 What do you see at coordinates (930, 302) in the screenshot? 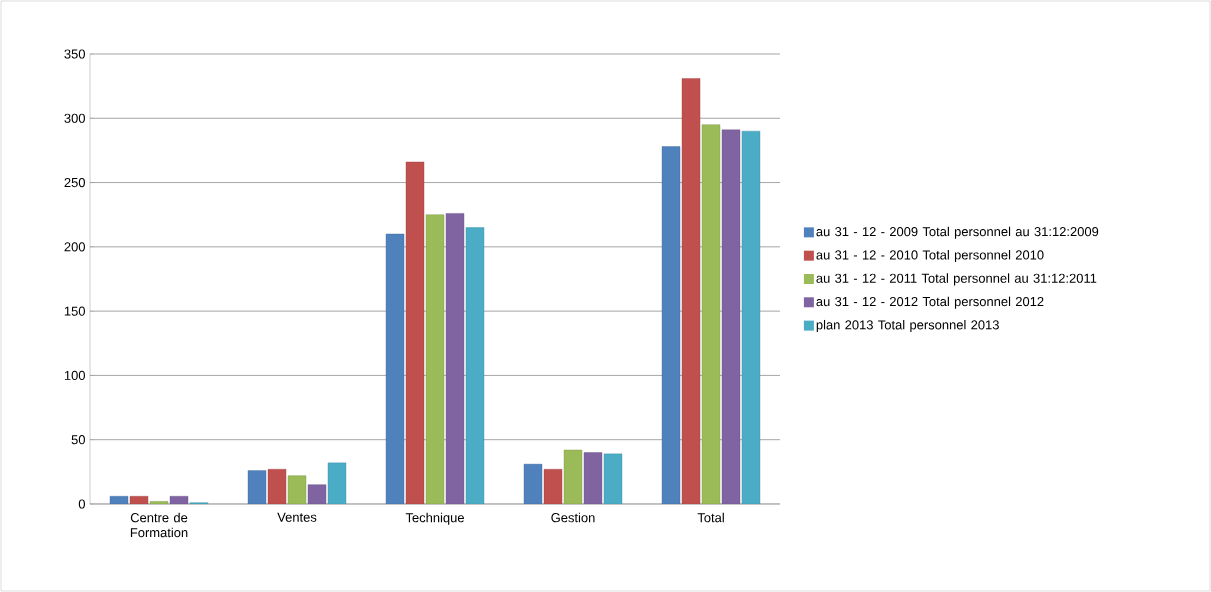
I see `legend-label: au 31 - 12 - 2012 Total personnel 2012` at bounding box center [930, 302].